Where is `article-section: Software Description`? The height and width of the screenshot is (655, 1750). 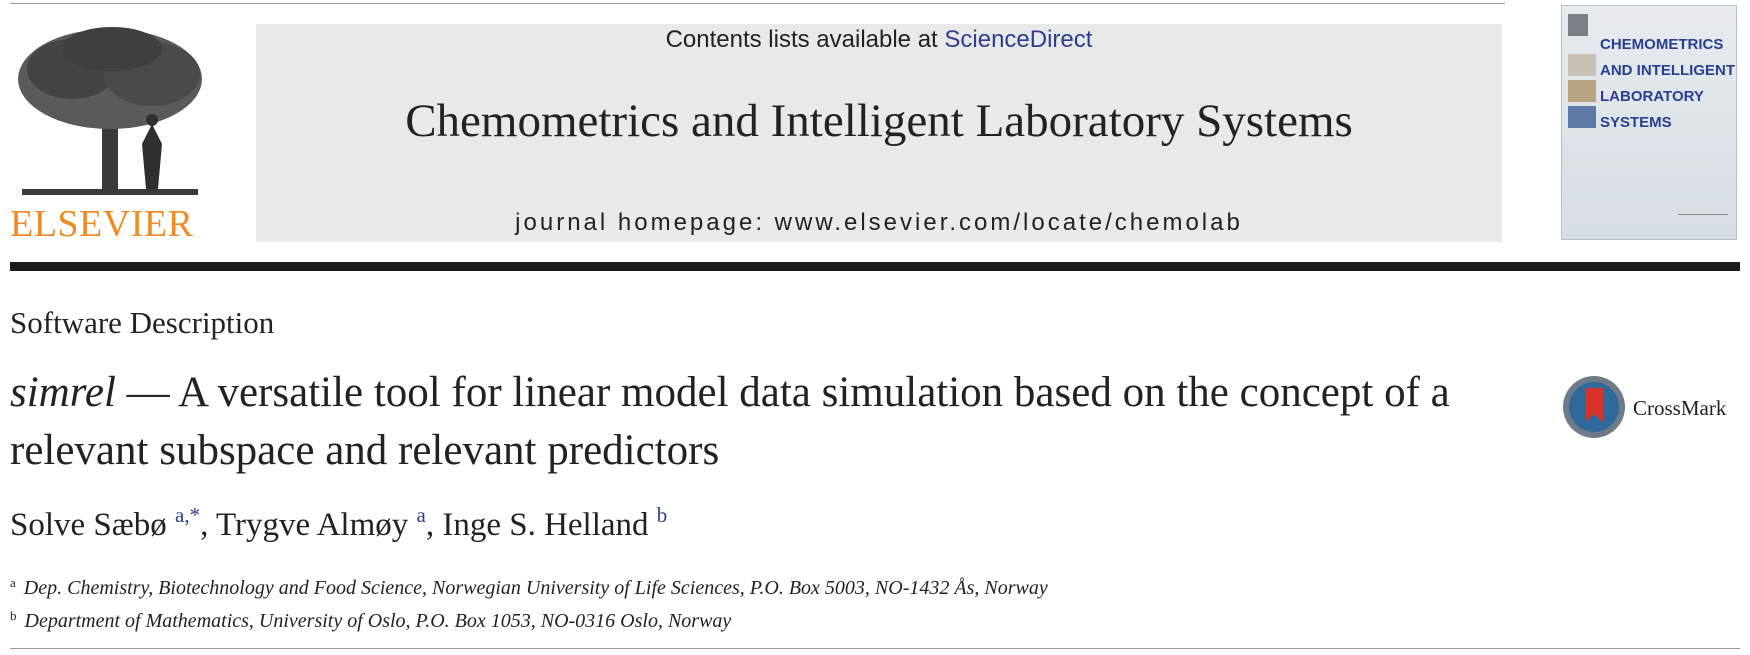 article-section: Software Description is located at coordinates (142, 322).